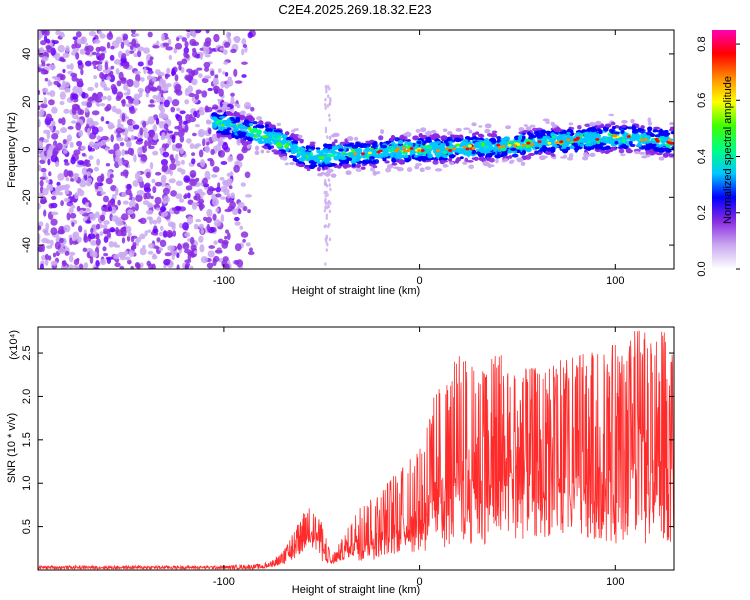 This screenshot has height=600, width=750. Describe the element at coordinates (12, 448) in the screenshot. I see `snr-y-label: SNR (10 * v/v)` at that location.